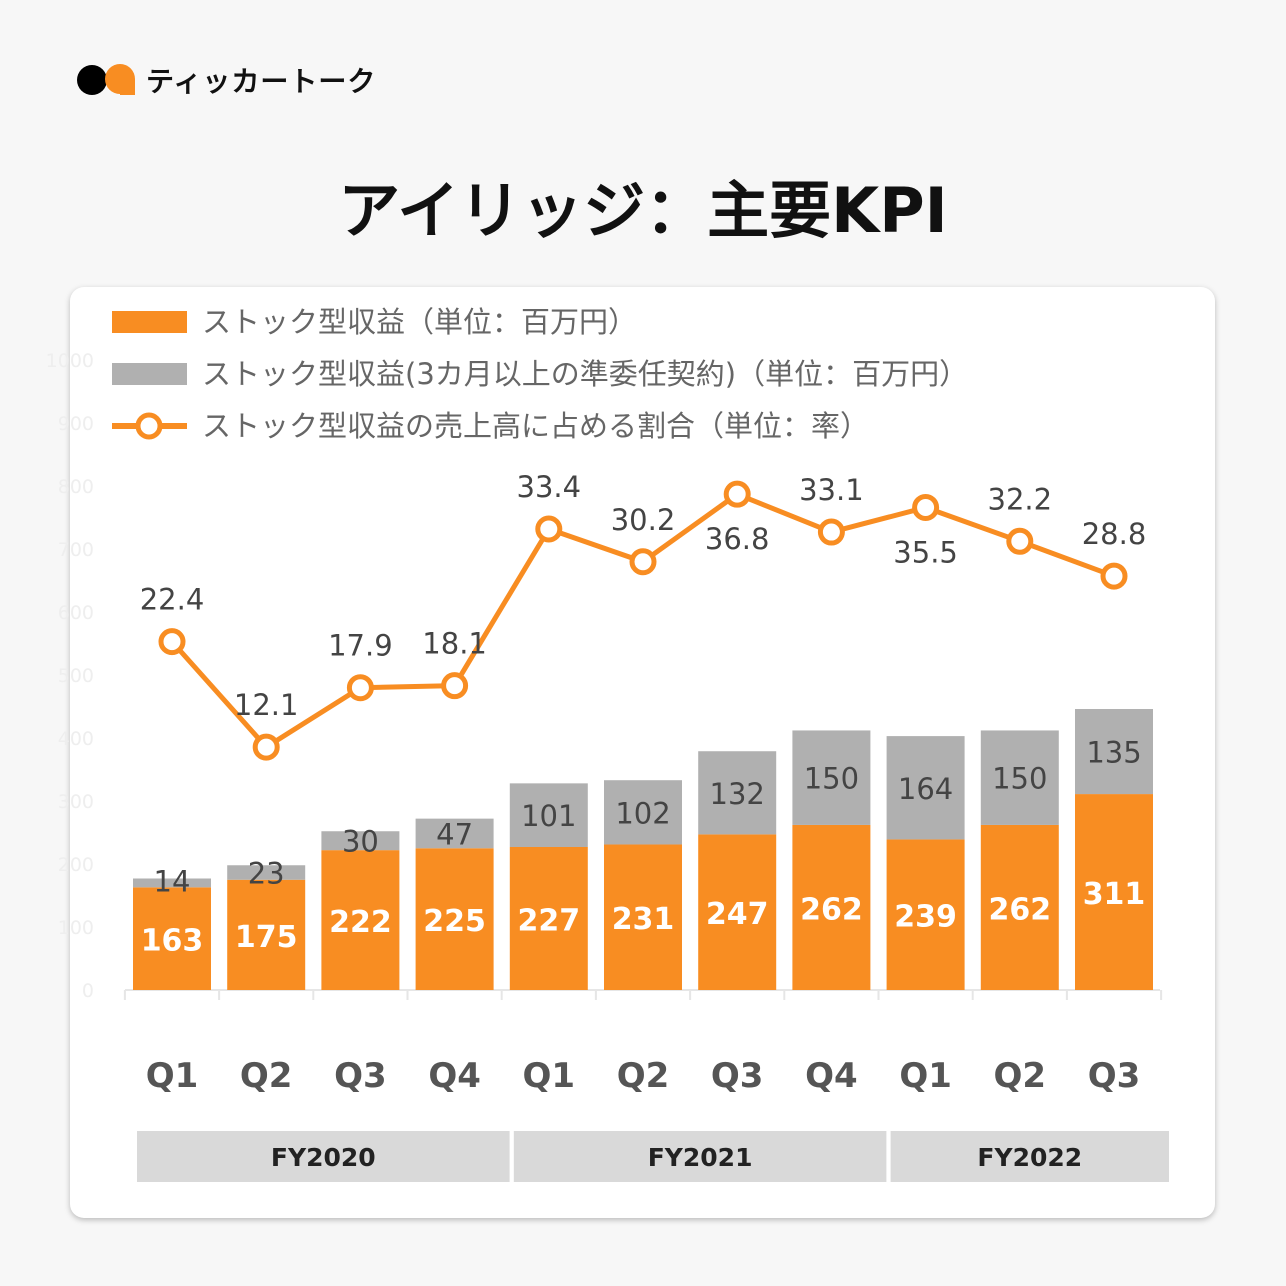 The width and height of the screenshot is (1286, 1286). I want to click on ratio-label: 30.2, so click(643, 520).